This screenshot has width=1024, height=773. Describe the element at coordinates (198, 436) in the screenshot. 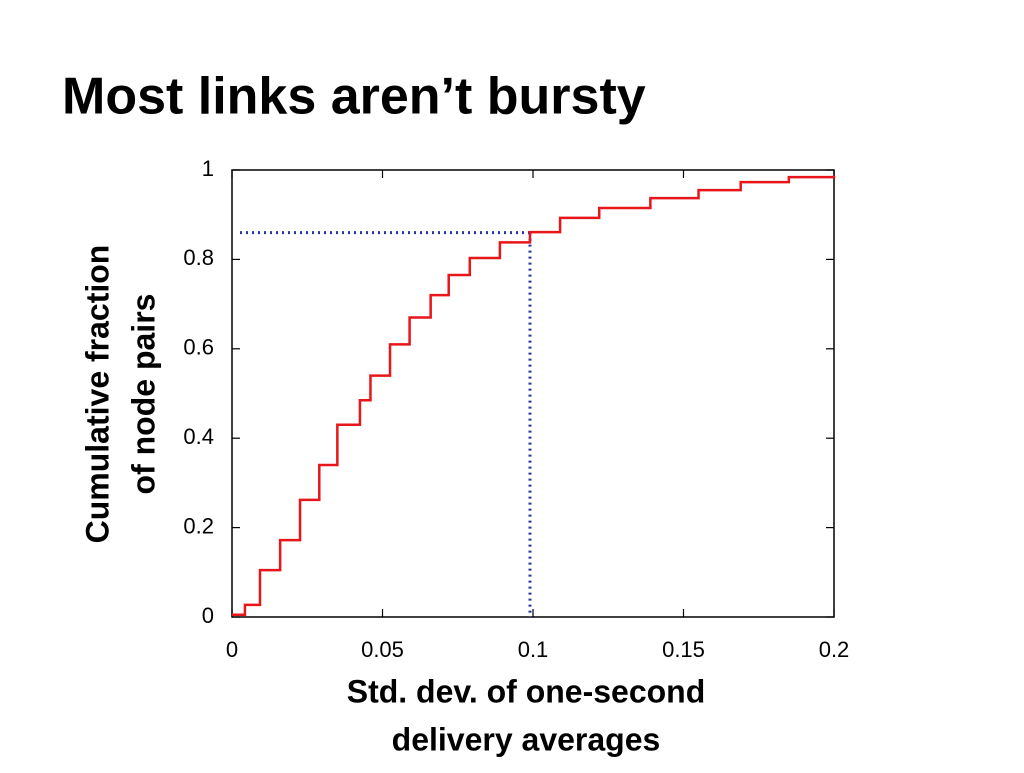

I see `y-tick-label: 0.4` at that location.